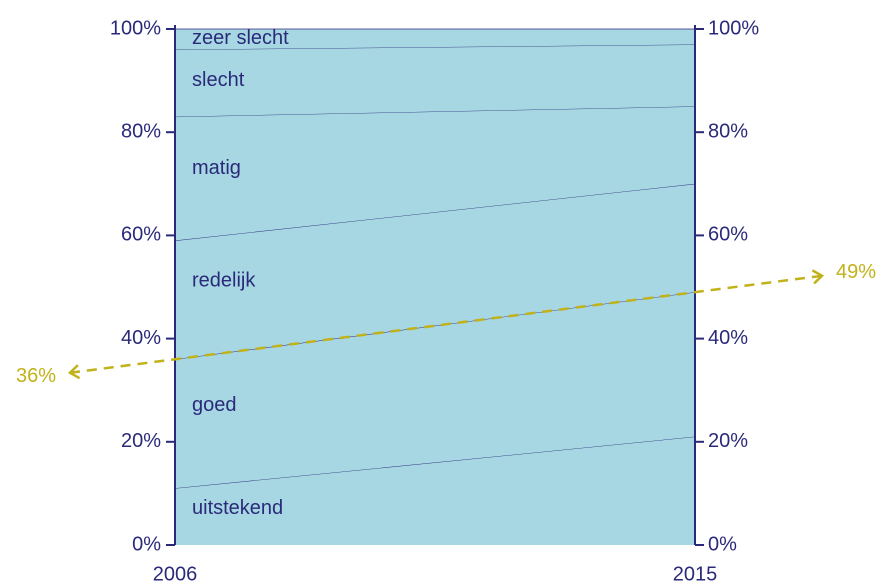  Describe the element at coordinates (224, 281) in the screenshot. I see `series-label: redelijk` at that location.